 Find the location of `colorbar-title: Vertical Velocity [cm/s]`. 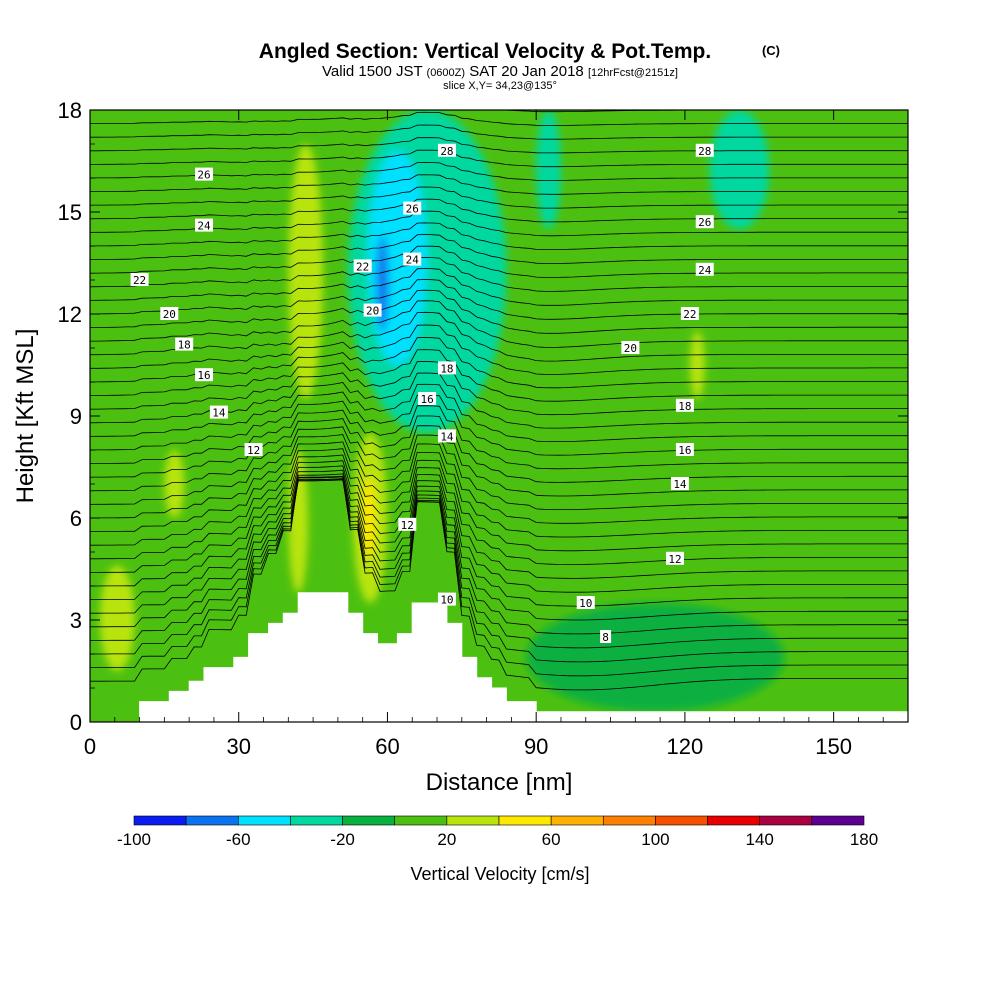

colorbar-title: Vertical Velocity [cm/s] is located at coordinates (499, 874).